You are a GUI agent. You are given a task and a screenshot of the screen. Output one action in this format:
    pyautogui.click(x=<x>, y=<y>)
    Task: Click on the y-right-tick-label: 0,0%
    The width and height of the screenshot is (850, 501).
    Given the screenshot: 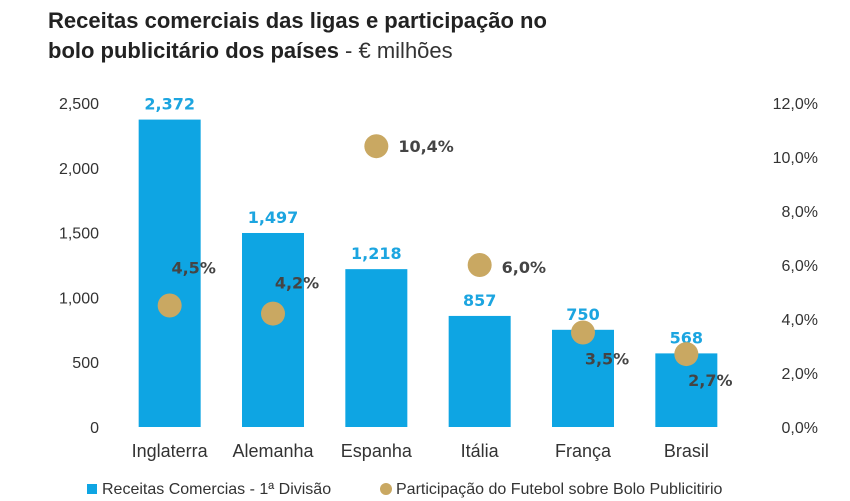 What is the action you would take?
    pyautogui.click(x=800, y=428)
    